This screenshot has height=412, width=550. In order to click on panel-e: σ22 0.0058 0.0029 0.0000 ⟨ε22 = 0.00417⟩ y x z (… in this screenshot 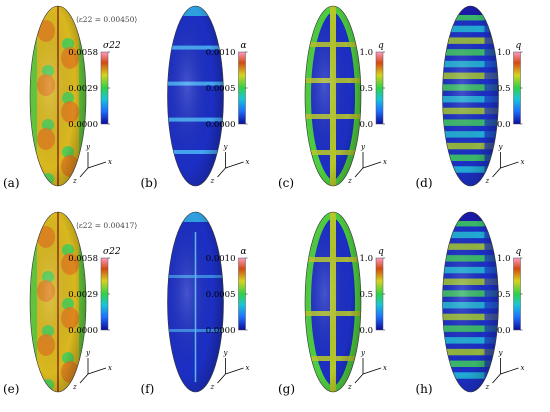, I will do `click(70, 303)`.